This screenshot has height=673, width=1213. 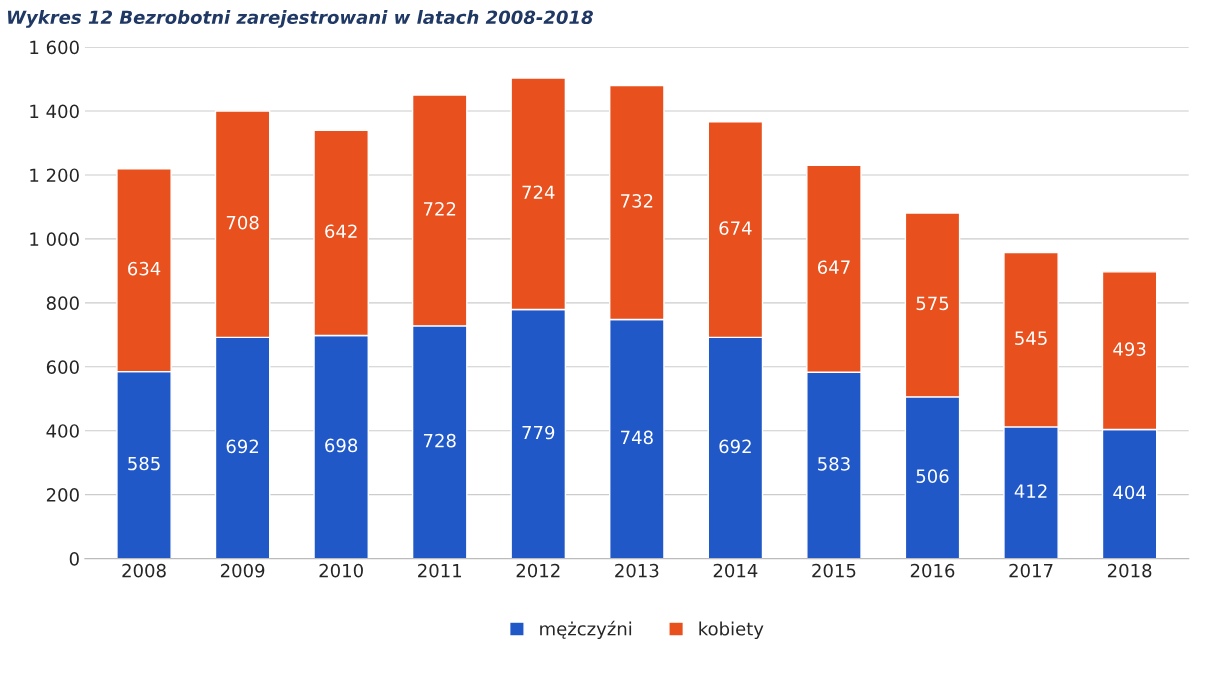 What do you see at coordinates (1129, 492) in the screenshot?
I see `data-label: 404` at bounding box center [1129, 492].